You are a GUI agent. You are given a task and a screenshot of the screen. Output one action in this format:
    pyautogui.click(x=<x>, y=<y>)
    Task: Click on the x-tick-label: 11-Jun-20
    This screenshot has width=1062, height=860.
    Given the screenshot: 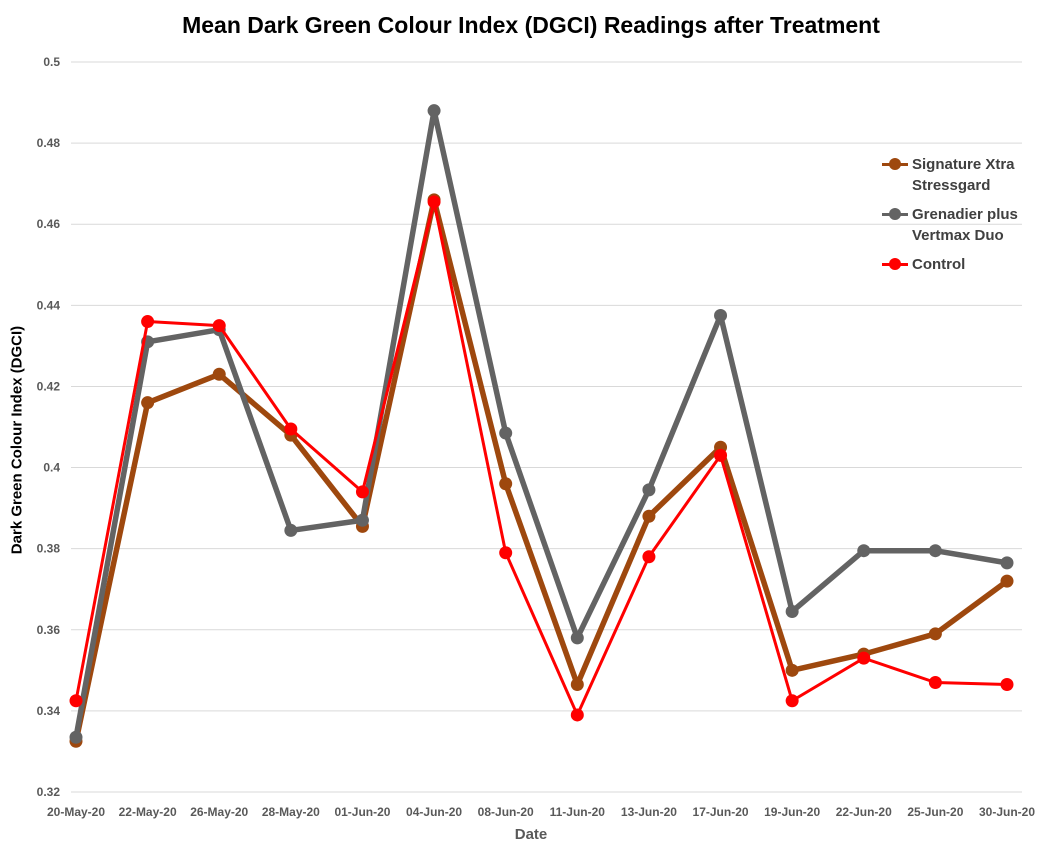 What is the action you would take?
    pyautogui.click(x=578, y=812)
    